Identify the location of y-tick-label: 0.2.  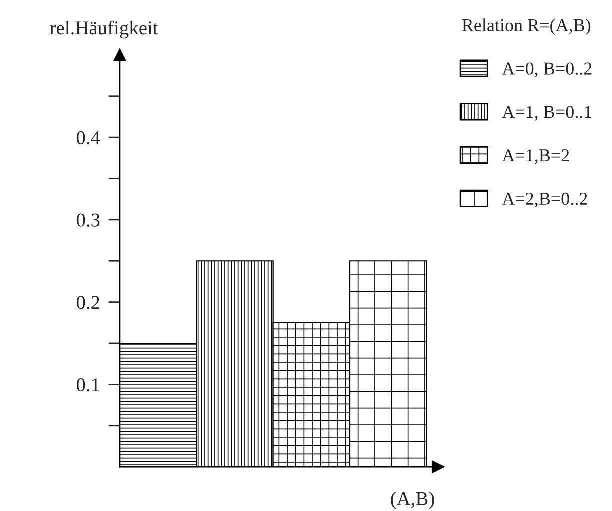
(88, 303).